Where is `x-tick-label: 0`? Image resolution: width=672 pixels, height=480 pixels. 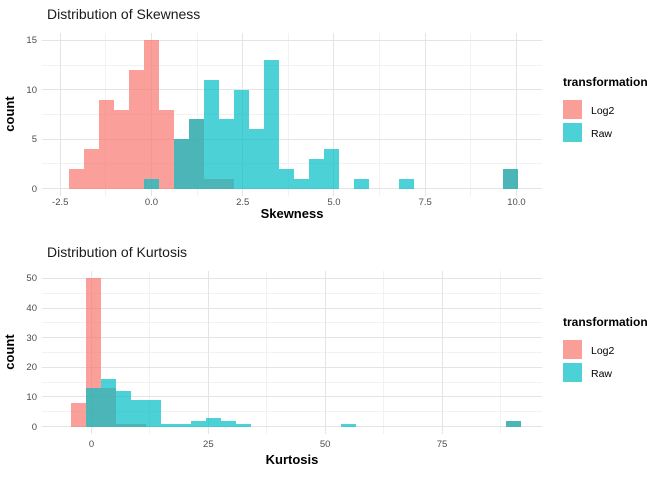 x-tick-label: 0 is located at coordinates (91, 444).